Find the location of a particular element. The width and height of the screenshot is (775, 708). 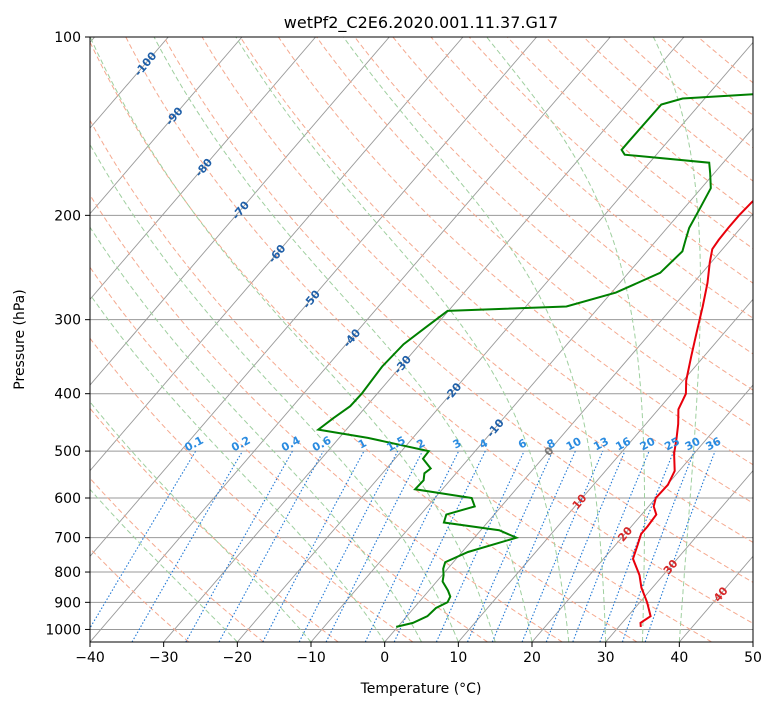

y-tick-label: 400 is located at coordinates (67, 395).